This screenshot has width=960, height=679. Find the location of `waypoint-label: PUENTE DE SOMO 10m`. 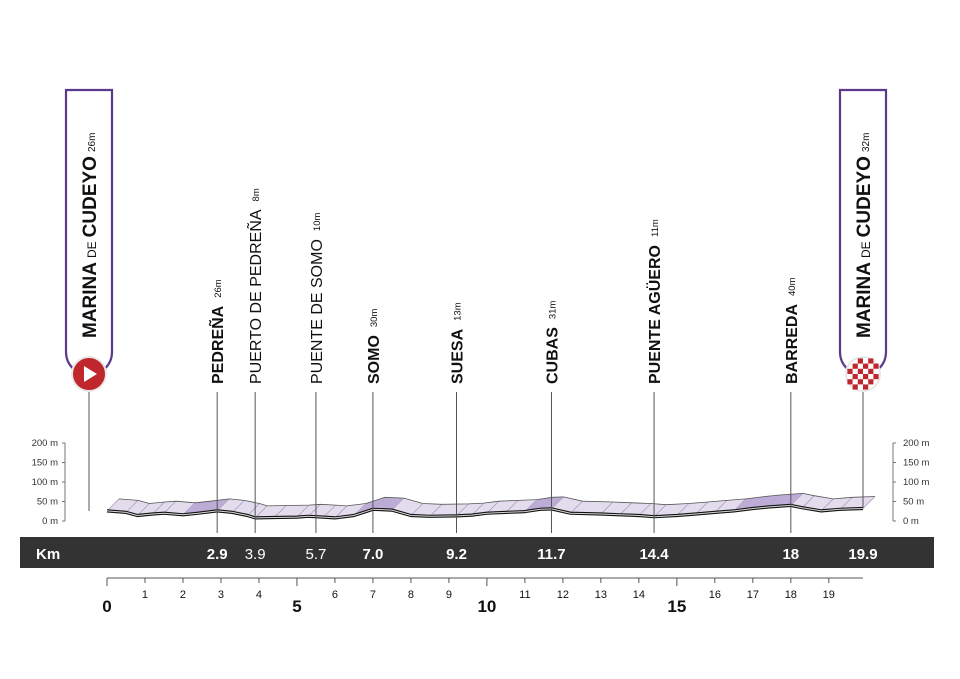

waypoint-label: PUENTE DE SOMO 10m is located at coordinates (317, 298).